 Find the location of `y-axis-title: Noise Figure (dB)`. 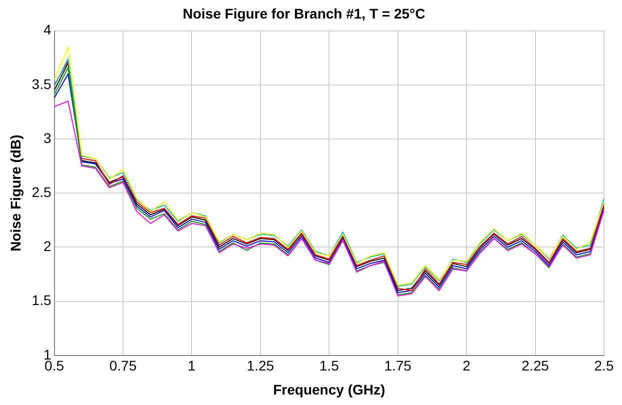

y-axis-title: Noise Figure (dB) is located at coordinates (15, 193).